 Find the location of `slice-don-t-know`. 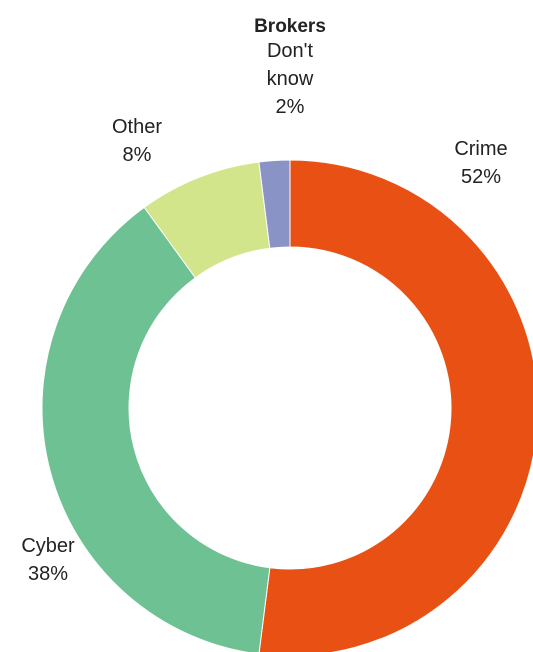

slice-don-t-know is located at coordinates (274, 204).